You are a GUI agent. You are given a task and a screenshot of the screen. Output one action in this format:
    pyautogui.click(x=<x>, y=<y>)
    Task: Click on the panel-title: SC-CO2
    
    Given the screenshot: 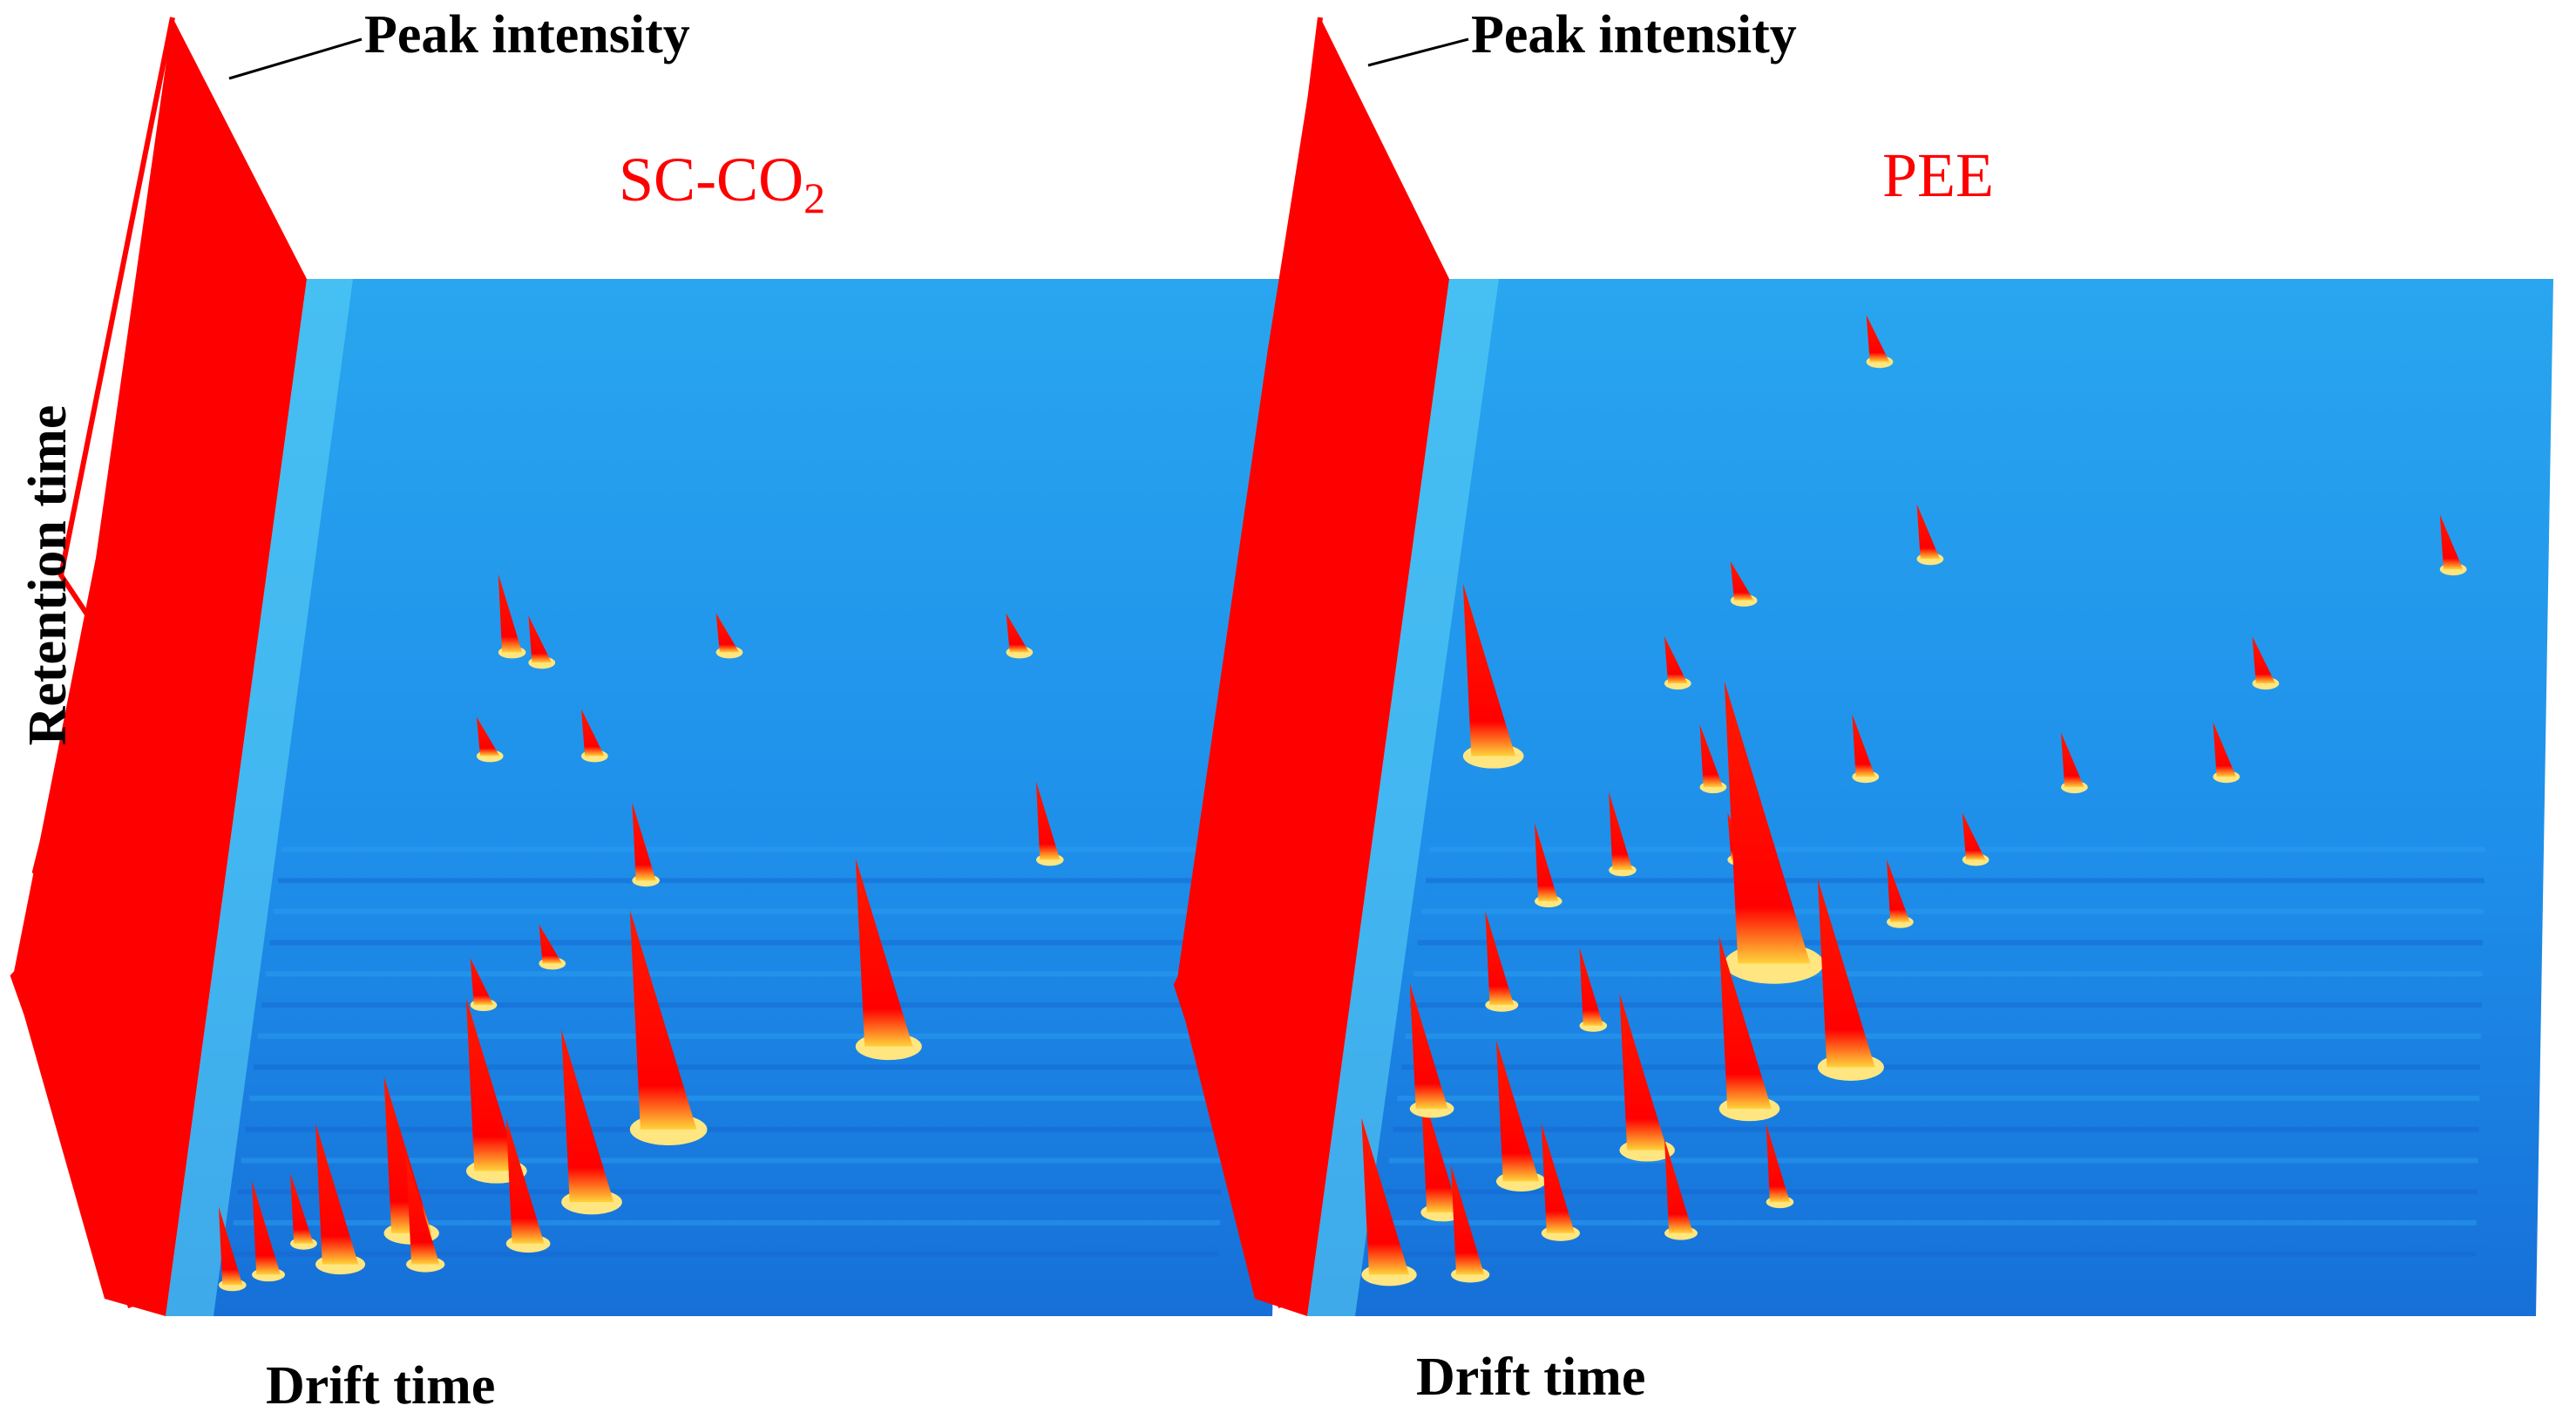 What is the action you would take?
    pyautogui.click(x=722, y=183)
    